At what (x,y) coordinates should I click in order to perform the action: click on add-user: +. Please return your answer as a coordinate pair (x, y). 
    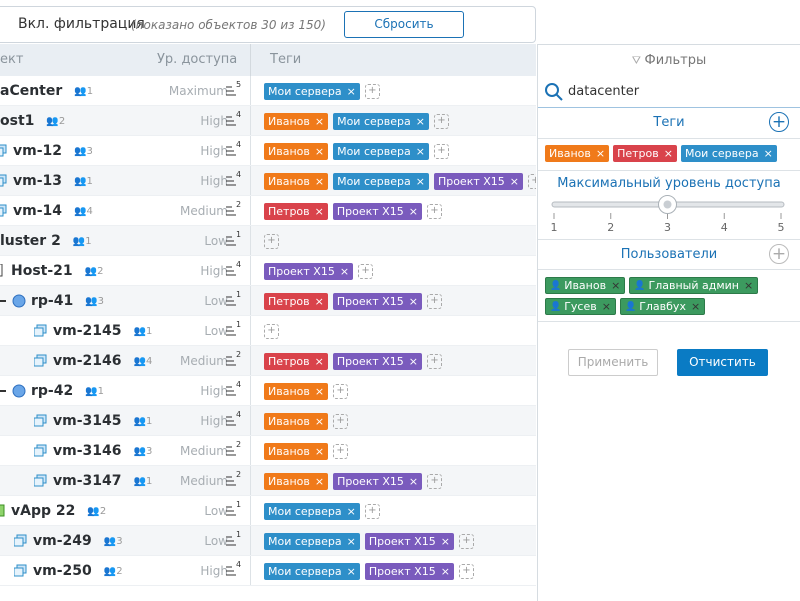
    Looking at the image, I should click on (779, 254).